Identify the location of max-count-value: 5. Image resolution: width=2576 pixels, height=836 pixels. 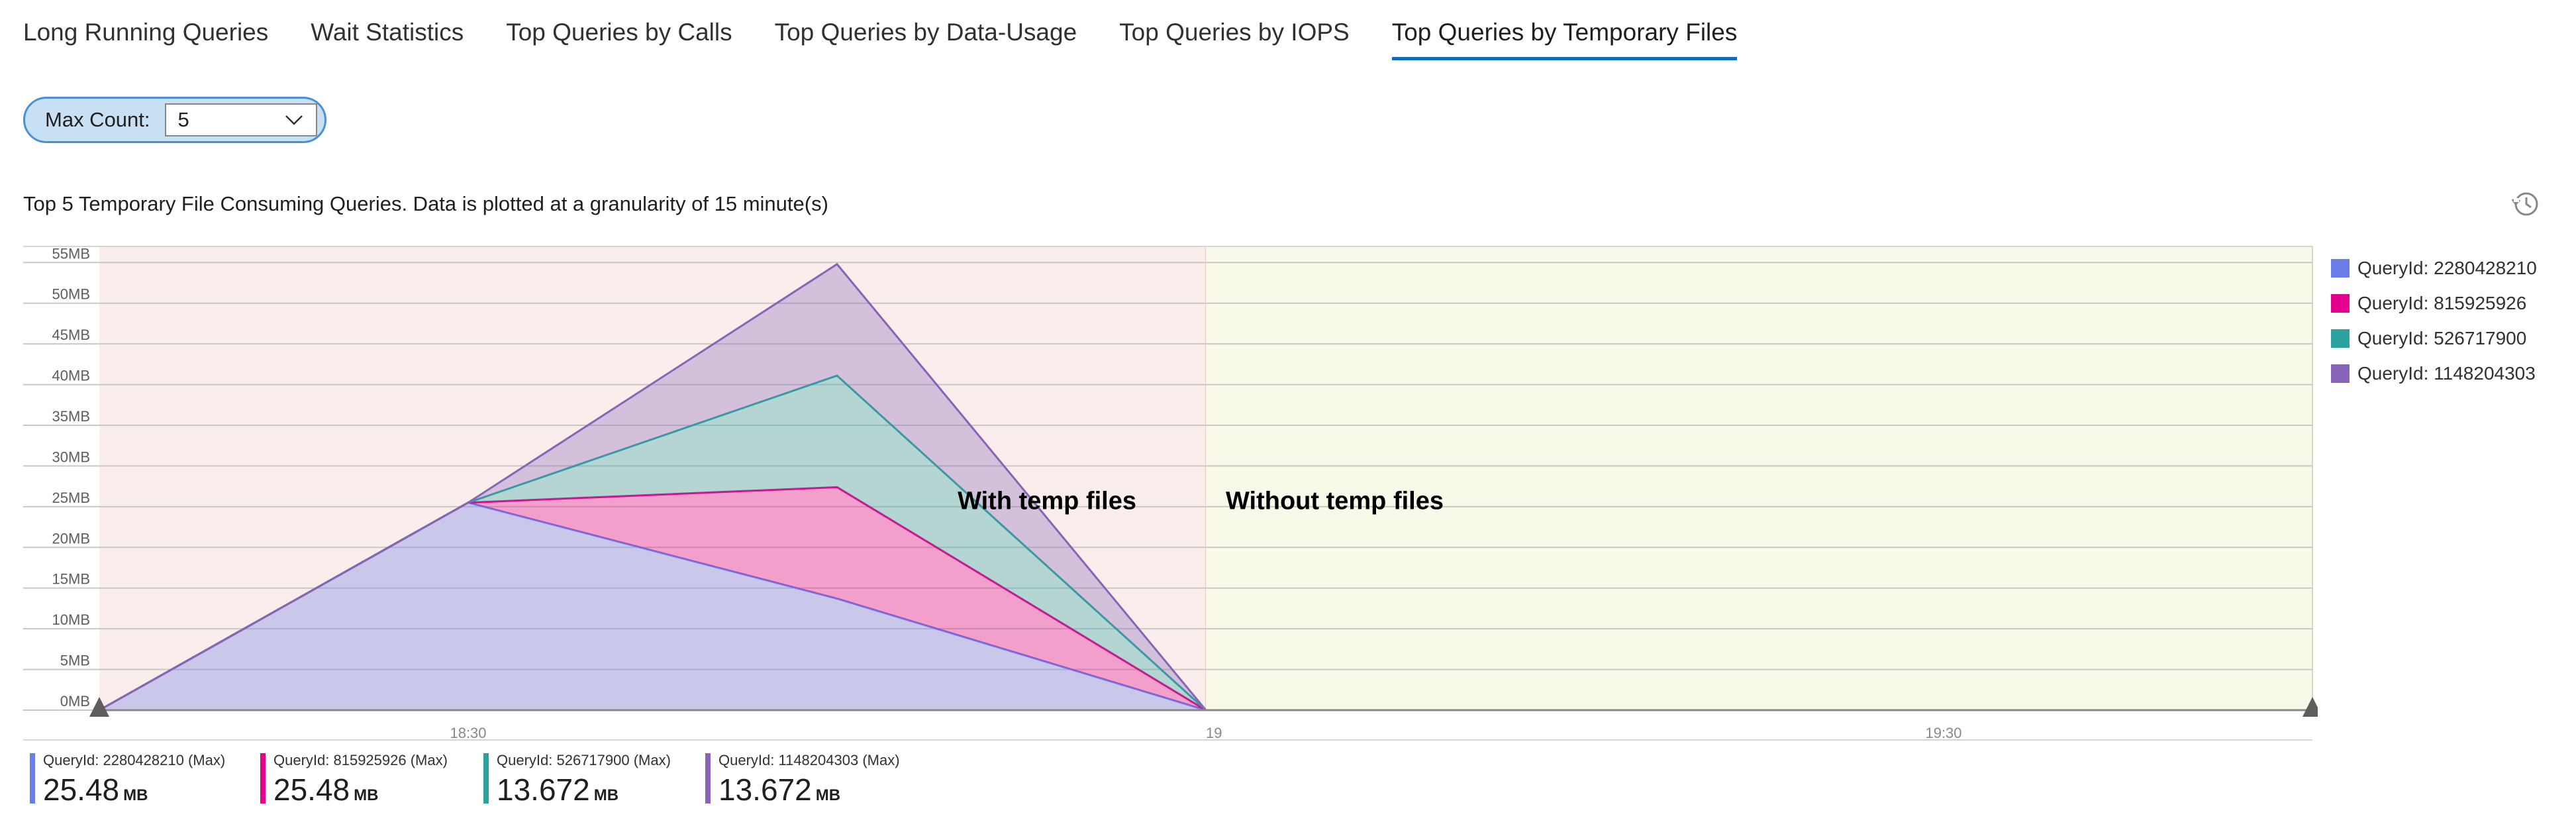
(183, 120).